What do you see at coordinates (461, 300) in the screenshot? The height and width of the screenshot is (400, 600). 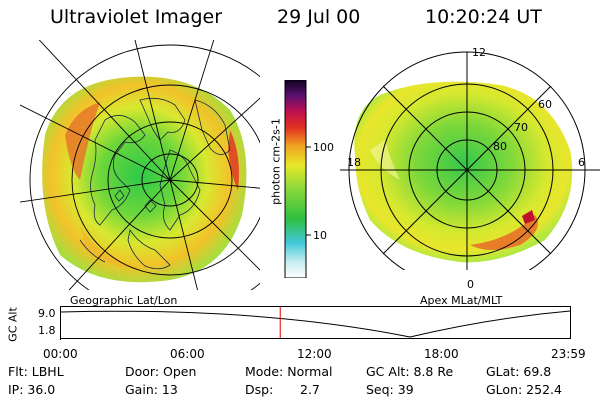 I see `right-panel-label: Apex MLat/MLT` at bounding box center [461, 300].